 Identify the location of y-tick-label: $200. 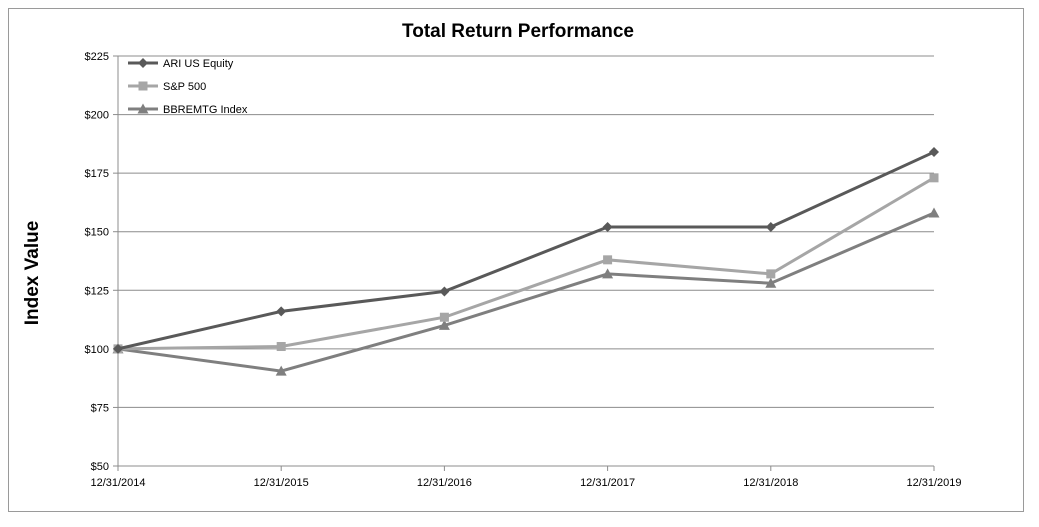
(97, 116).